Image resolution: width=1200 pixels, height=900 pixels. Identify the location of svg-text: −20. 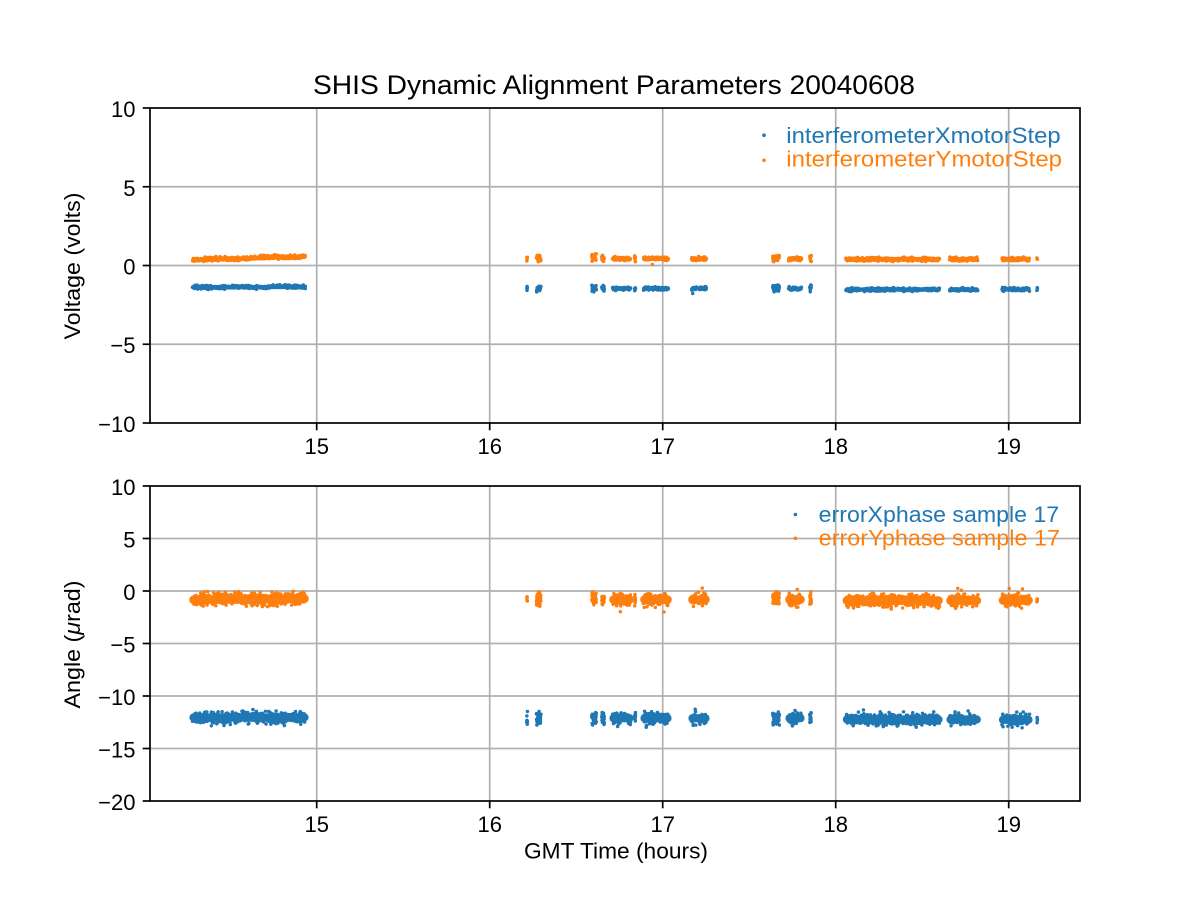
(116, 802).